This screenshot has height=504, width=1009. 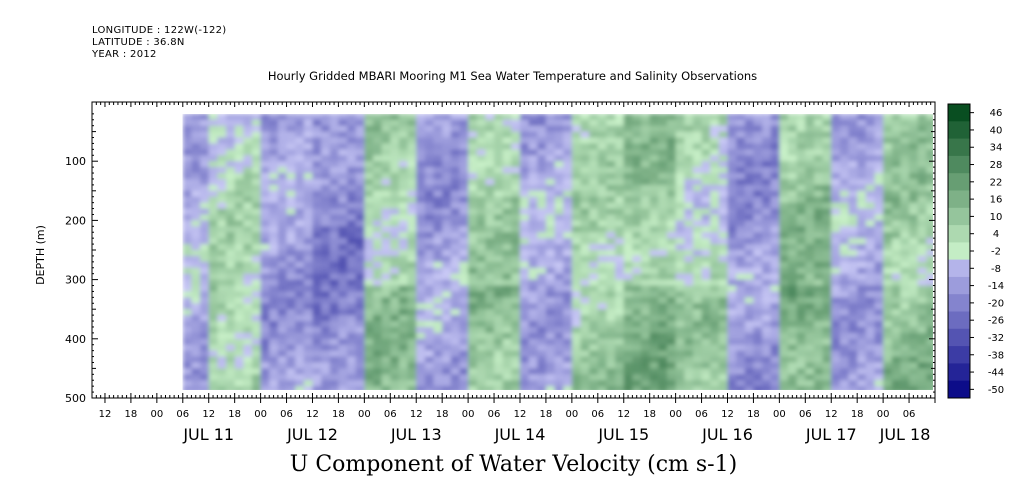 What do you see at coordinates (905, 434) in the screenshot?
I see `x-day-label: JUL 18` at bounding box center [905, 434].